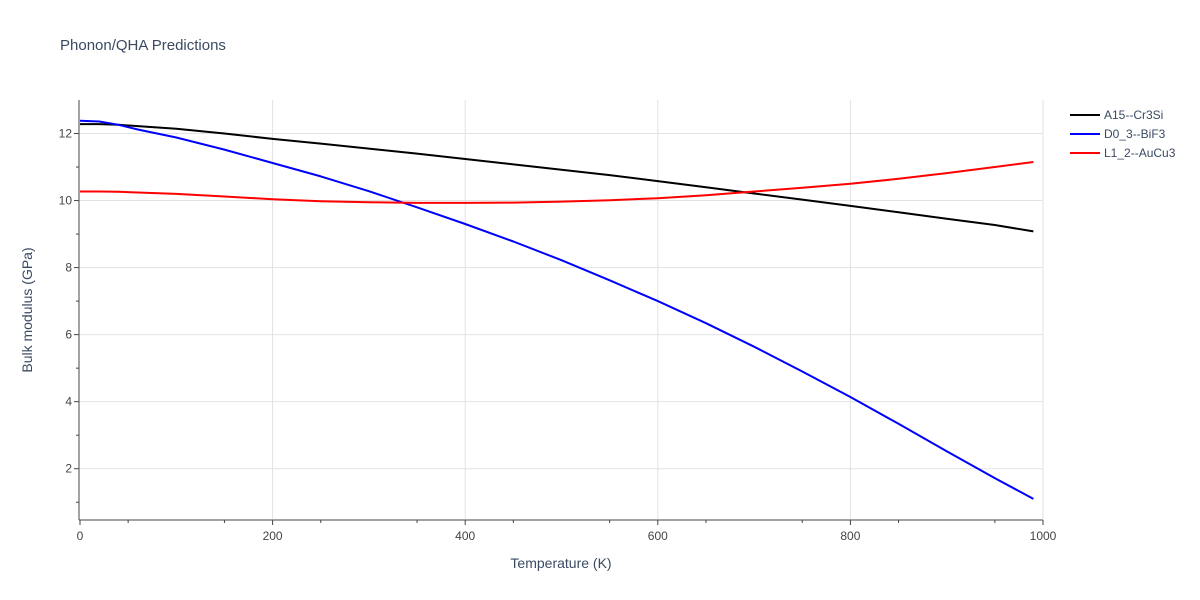 The width and height of the screenshot is (1200, 600). Describe the element at coordinates (850, 536) in the screenshot. I see `x-tick-label: 800` at that location.